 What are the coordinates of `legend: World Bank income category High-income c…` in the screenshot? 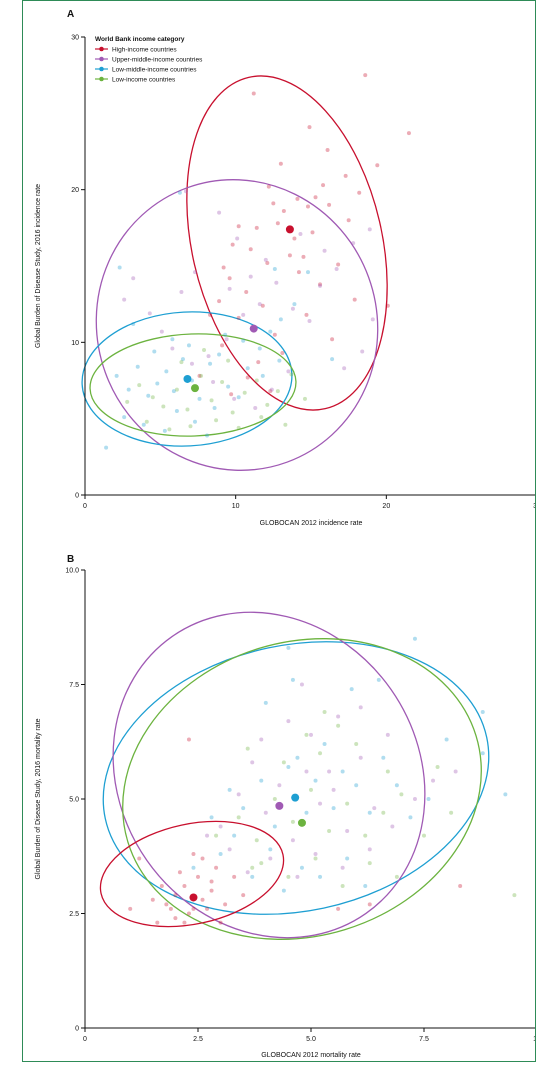 It's located at (149, 60).